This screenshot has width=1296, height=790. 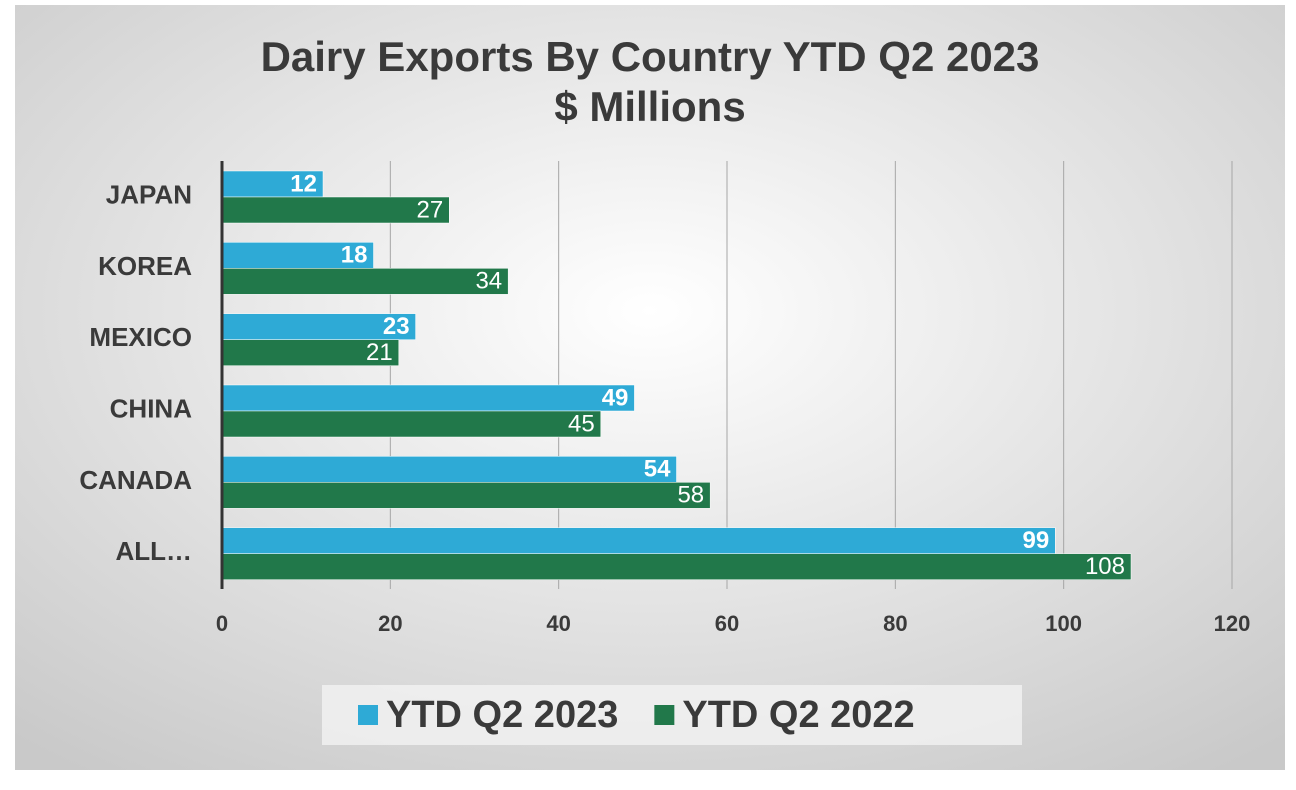 What do you see at coordinates (135, 480) in the screenshot?
I see `y-tick-label: CANADA` at bounding box center [135, 480].